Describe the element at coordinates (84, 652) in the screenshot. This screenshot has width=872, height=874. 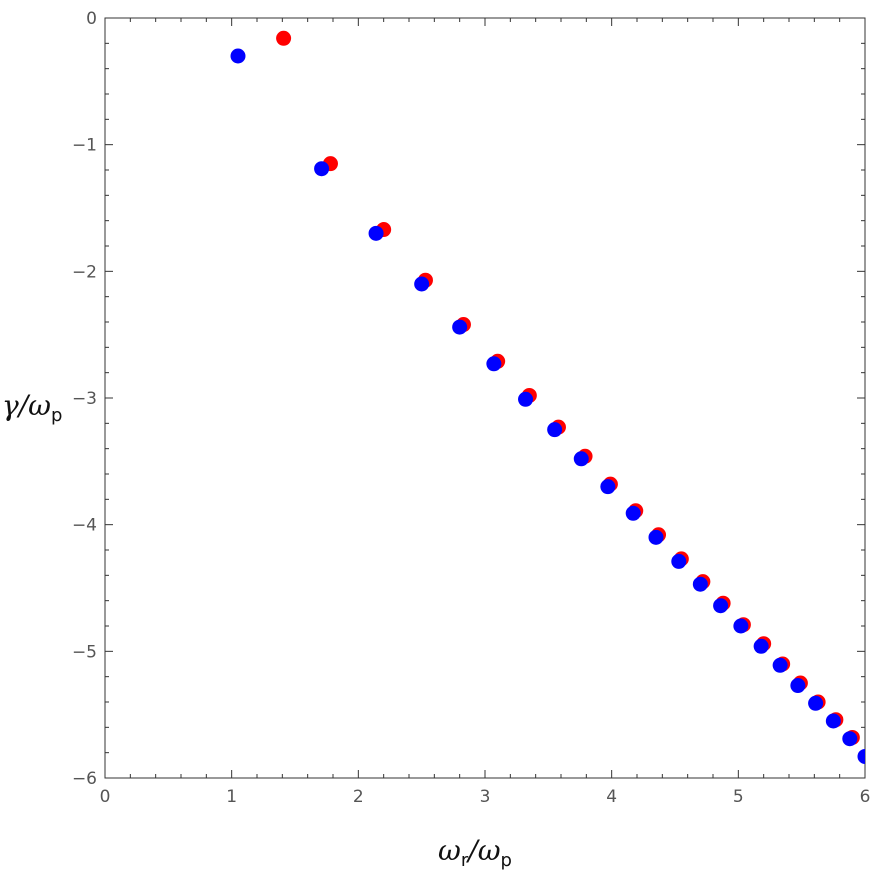
I see `y-tick-label: −5` at that location.